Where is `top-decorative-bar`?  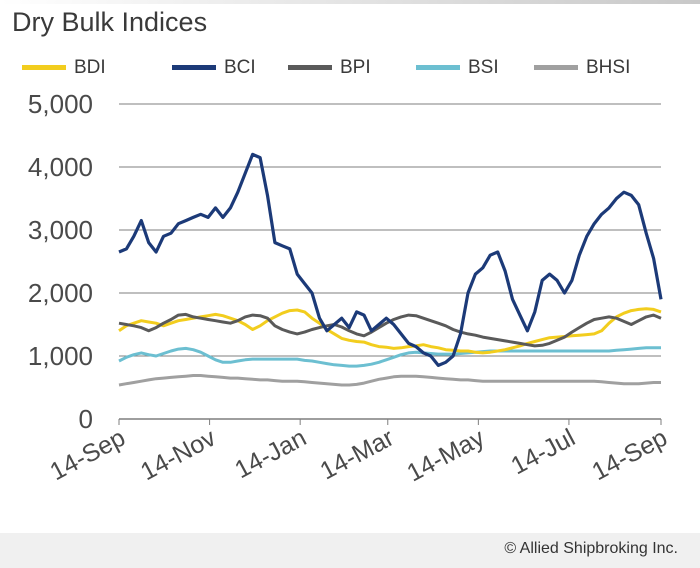
top-decorative-bar is located at coordinates (350, 2).